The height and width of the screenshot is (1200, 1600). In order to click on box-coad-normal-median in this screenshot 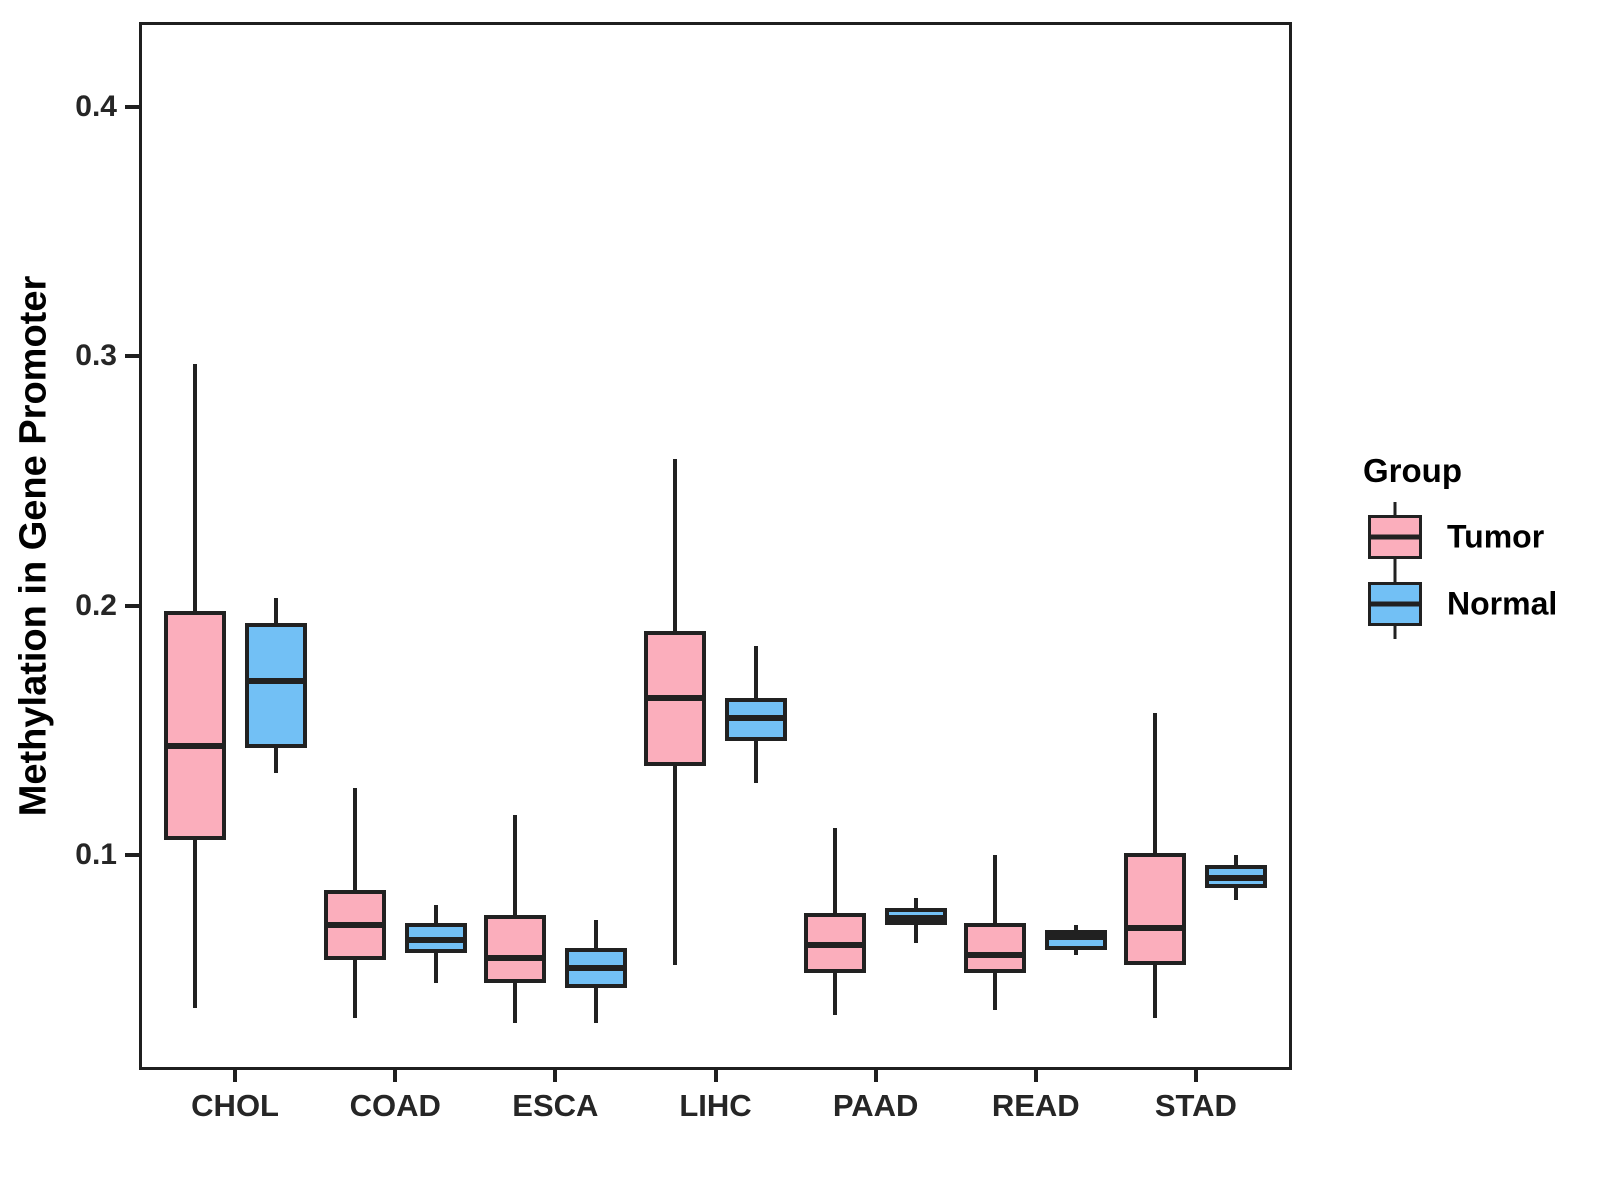, I will do `click(435, 940)`.